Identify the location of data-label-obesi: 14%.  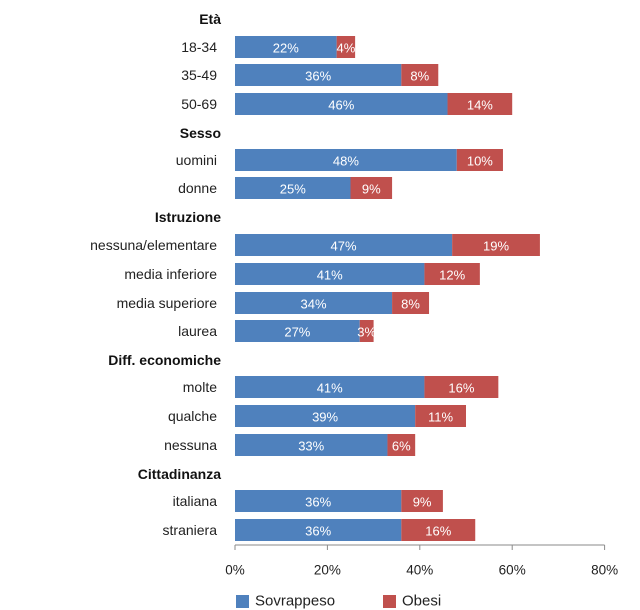
(480, 105).